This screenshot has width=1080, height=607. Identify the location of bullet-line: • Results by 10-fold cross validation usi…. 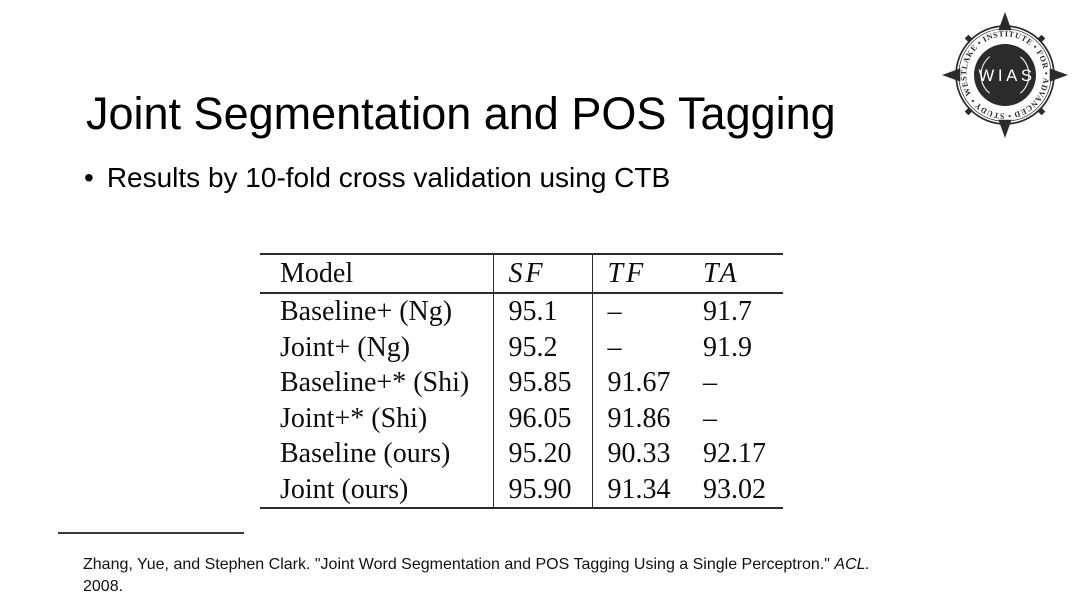
(377, 178).